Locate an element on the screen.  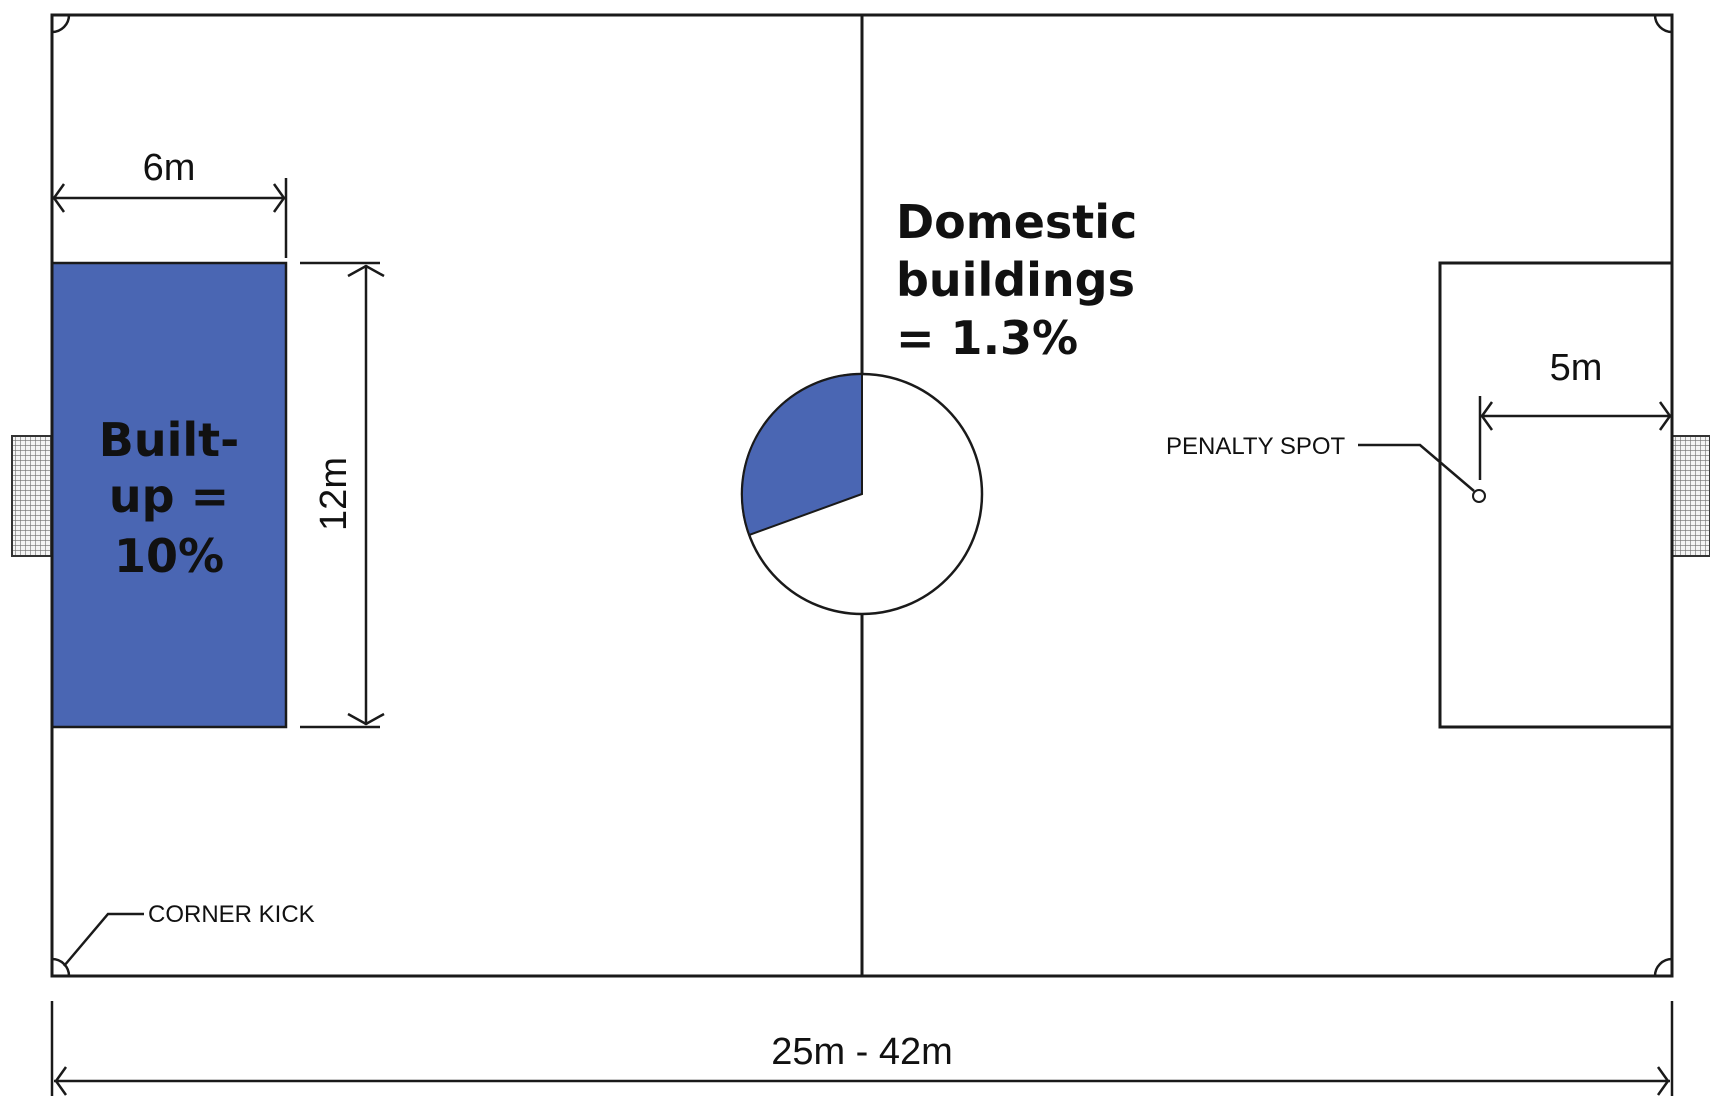
domestic-label-line3: = 1.3% is located at coordinates (987, 338).